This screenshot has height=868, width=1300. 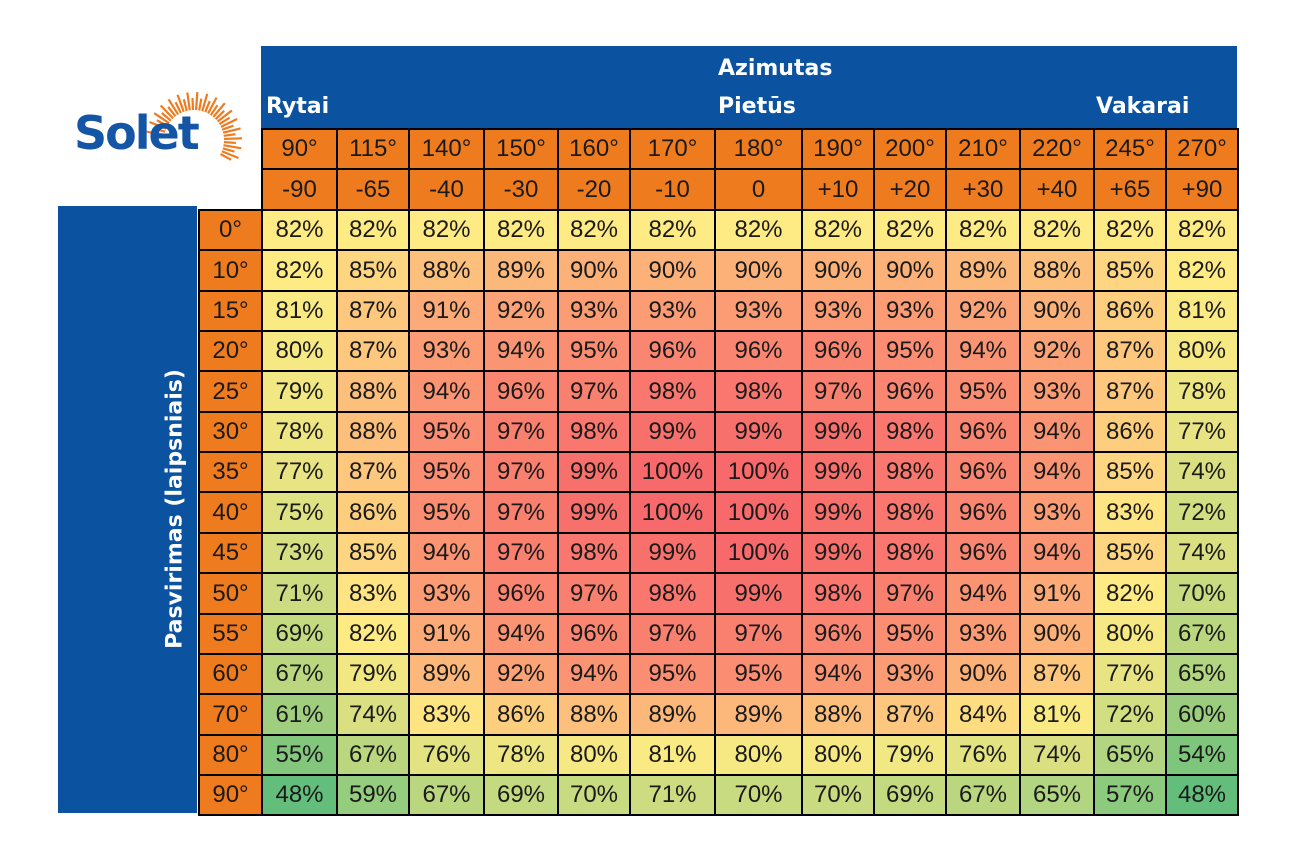 What do you see at coordinates (373, 795) in the screenshot?
I see `value-cell: 59%` at bounding box center [373, 795].